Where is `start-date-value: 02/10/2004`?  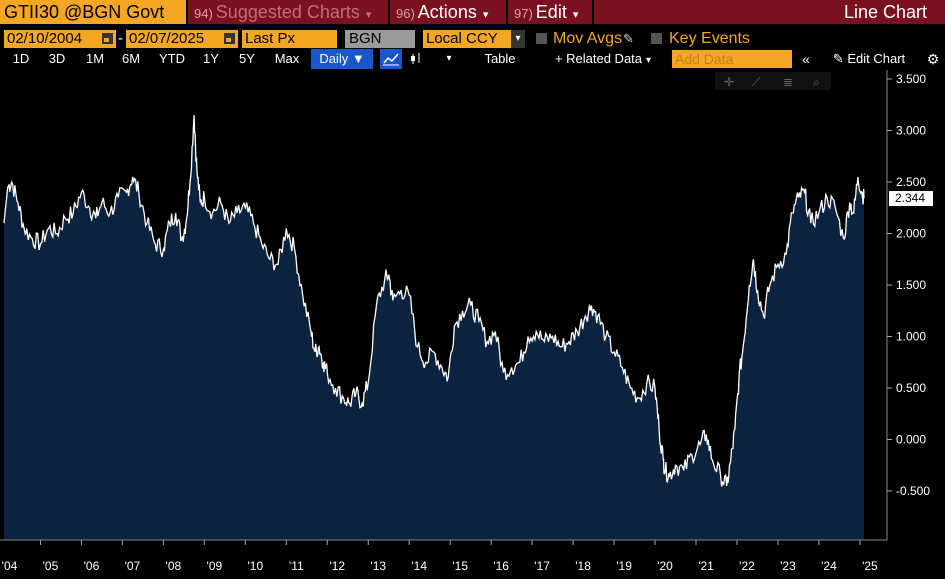 start-date-value: 02/10/2004 is located at coordinates (45, 38).